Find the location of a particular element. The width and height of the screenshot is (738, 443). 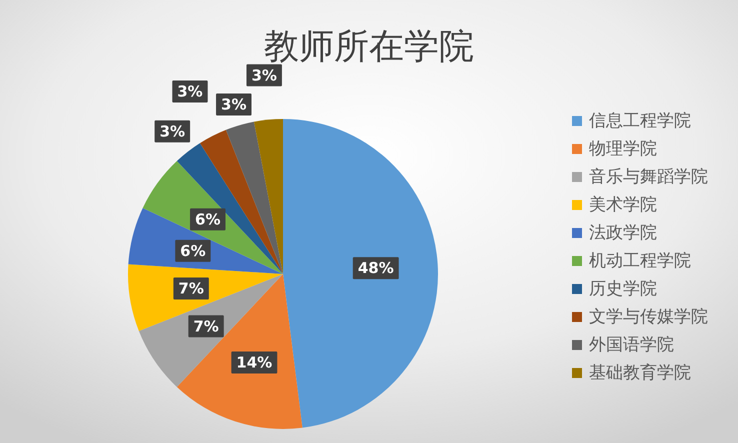

legend-label: 文学与传媒学院 is located at coordinates (648, 317).